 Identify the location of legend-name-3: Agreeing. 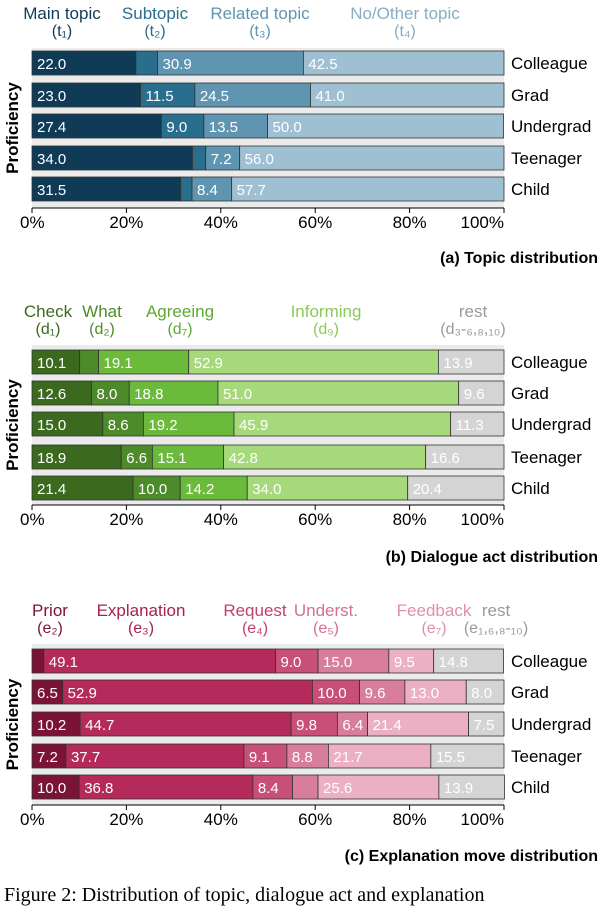
(180, 311).